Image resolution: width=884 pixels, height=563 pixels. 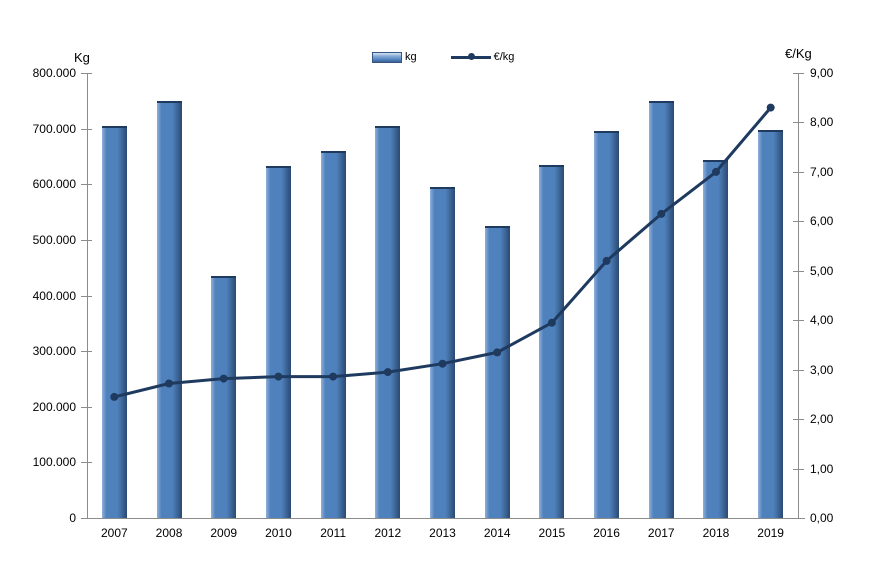 What do you see at coordinates (54, 184) in the screenshot?
I see `left-axis-tick-label: 600.000` at bounding box center [54, 184].